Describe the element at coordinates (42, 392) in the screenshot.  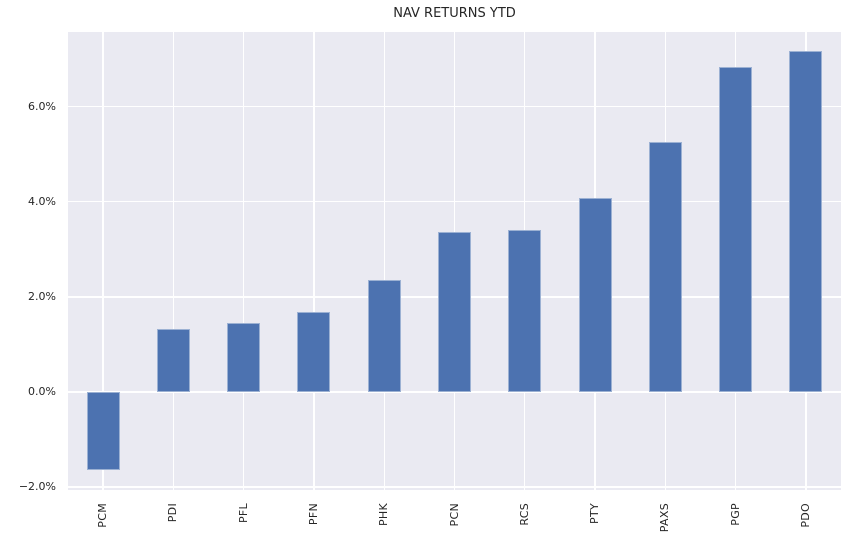
I see `y-tick-label: 0.0%` at that location.